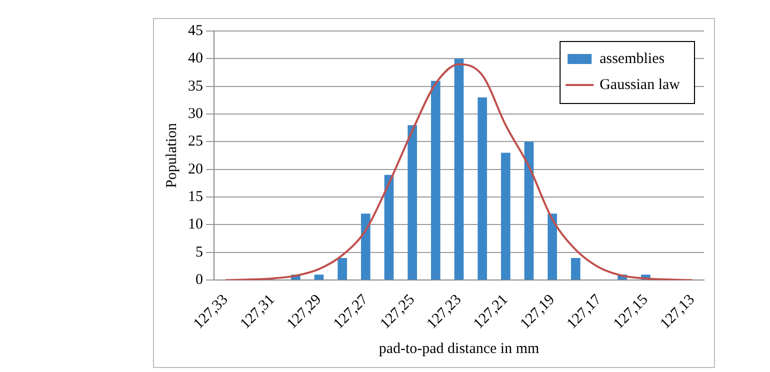 This screenshot has width=770, height=372. Describe the element at coordinates (195, 58) in the screenshot. I see `y-tick-label: 40` at that location.